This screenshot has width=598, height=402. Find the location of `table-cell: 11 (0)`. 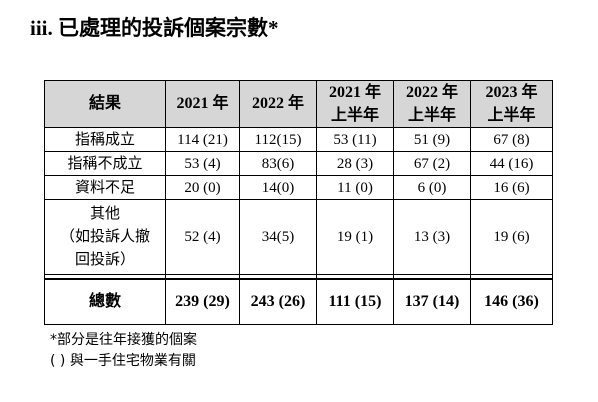

table-cell: 11 (0) is located at coordinates (355, 187).